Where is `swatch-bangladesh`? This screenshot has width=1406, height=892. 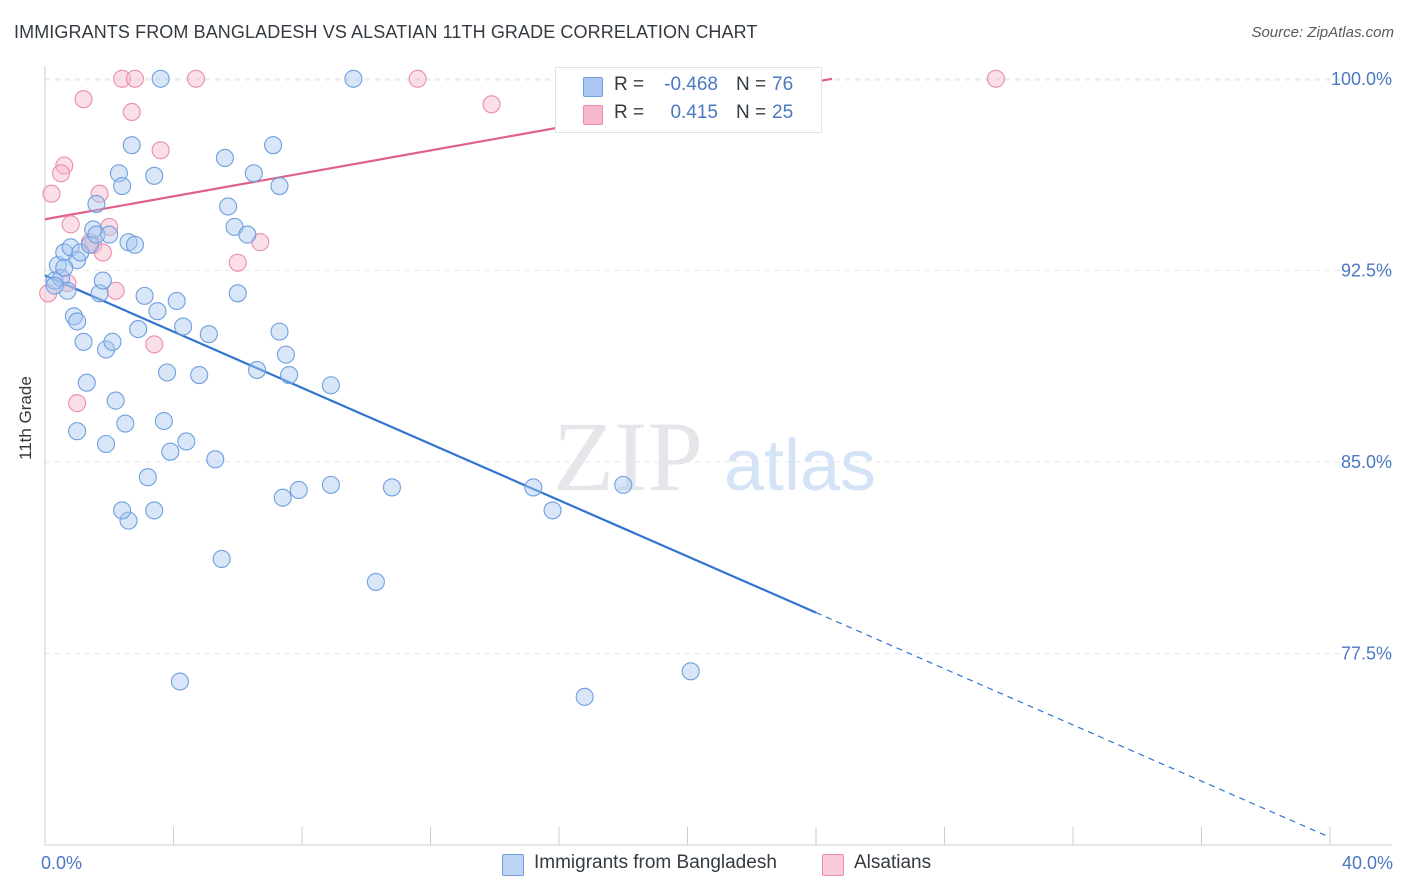 swatch-bangladesh is located at coordinates (593, 87).